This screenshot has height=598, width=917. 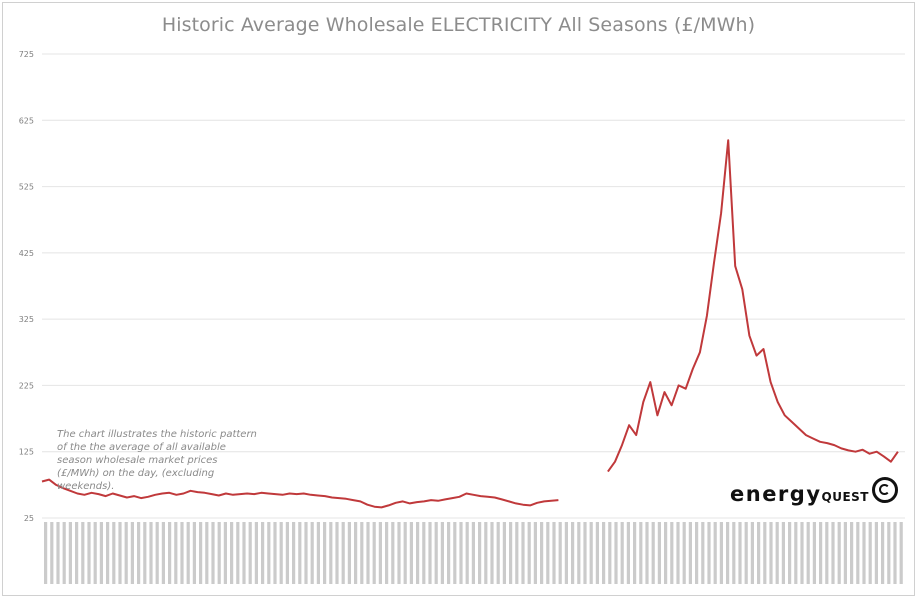 I want to click on logo-sub: QUEST, so click(x=845, y=497).